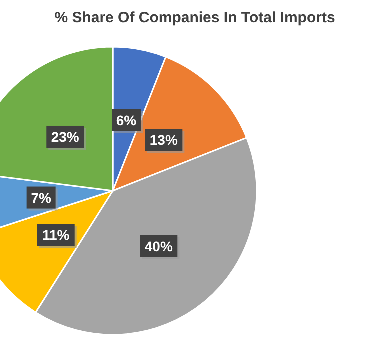 This screenshot has width=368, height=340. What do you see at coordinates (195, 18) in the screenshot?
I see `chart-title: % Share Of Companies In Total Imports` at bounding box center [195, 18].